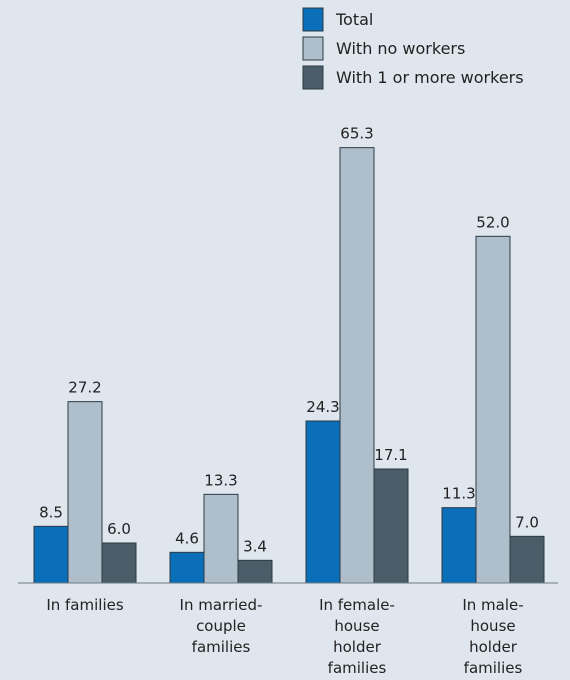  Describe the element at coordinates (357, 636) in the screenshot. I see `category-label-3: In female-house holder families` at that location.